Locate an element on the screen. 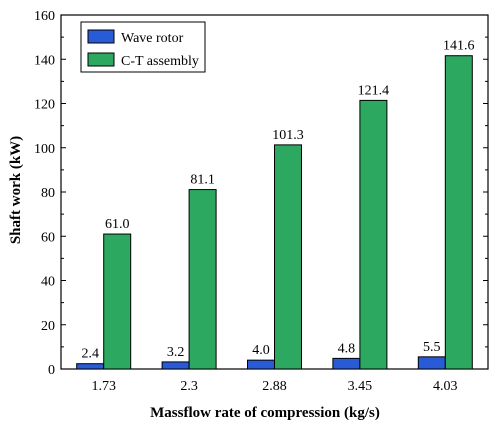 The width and height of the screenshot is (500, 429). legend-label: C-T assembly is located at coordinates (160, 61).